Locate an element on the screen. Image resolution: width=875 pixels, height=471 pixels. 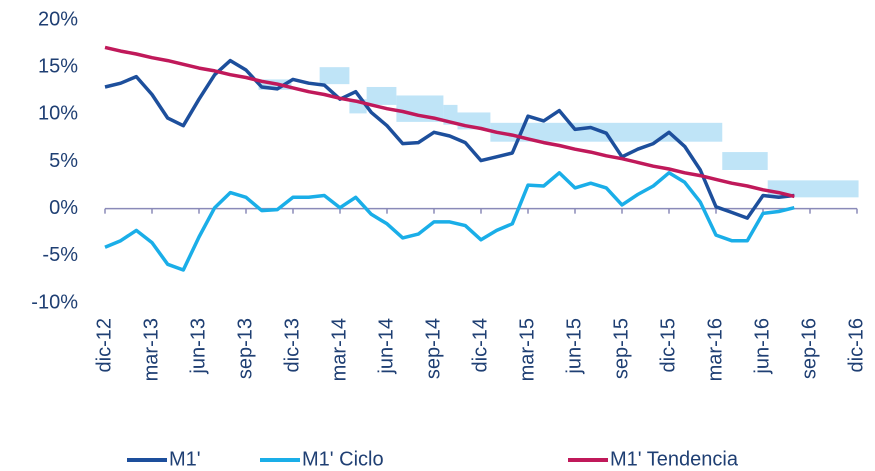
x-tick-label: dic-13 is located at coordinates (292, 345).